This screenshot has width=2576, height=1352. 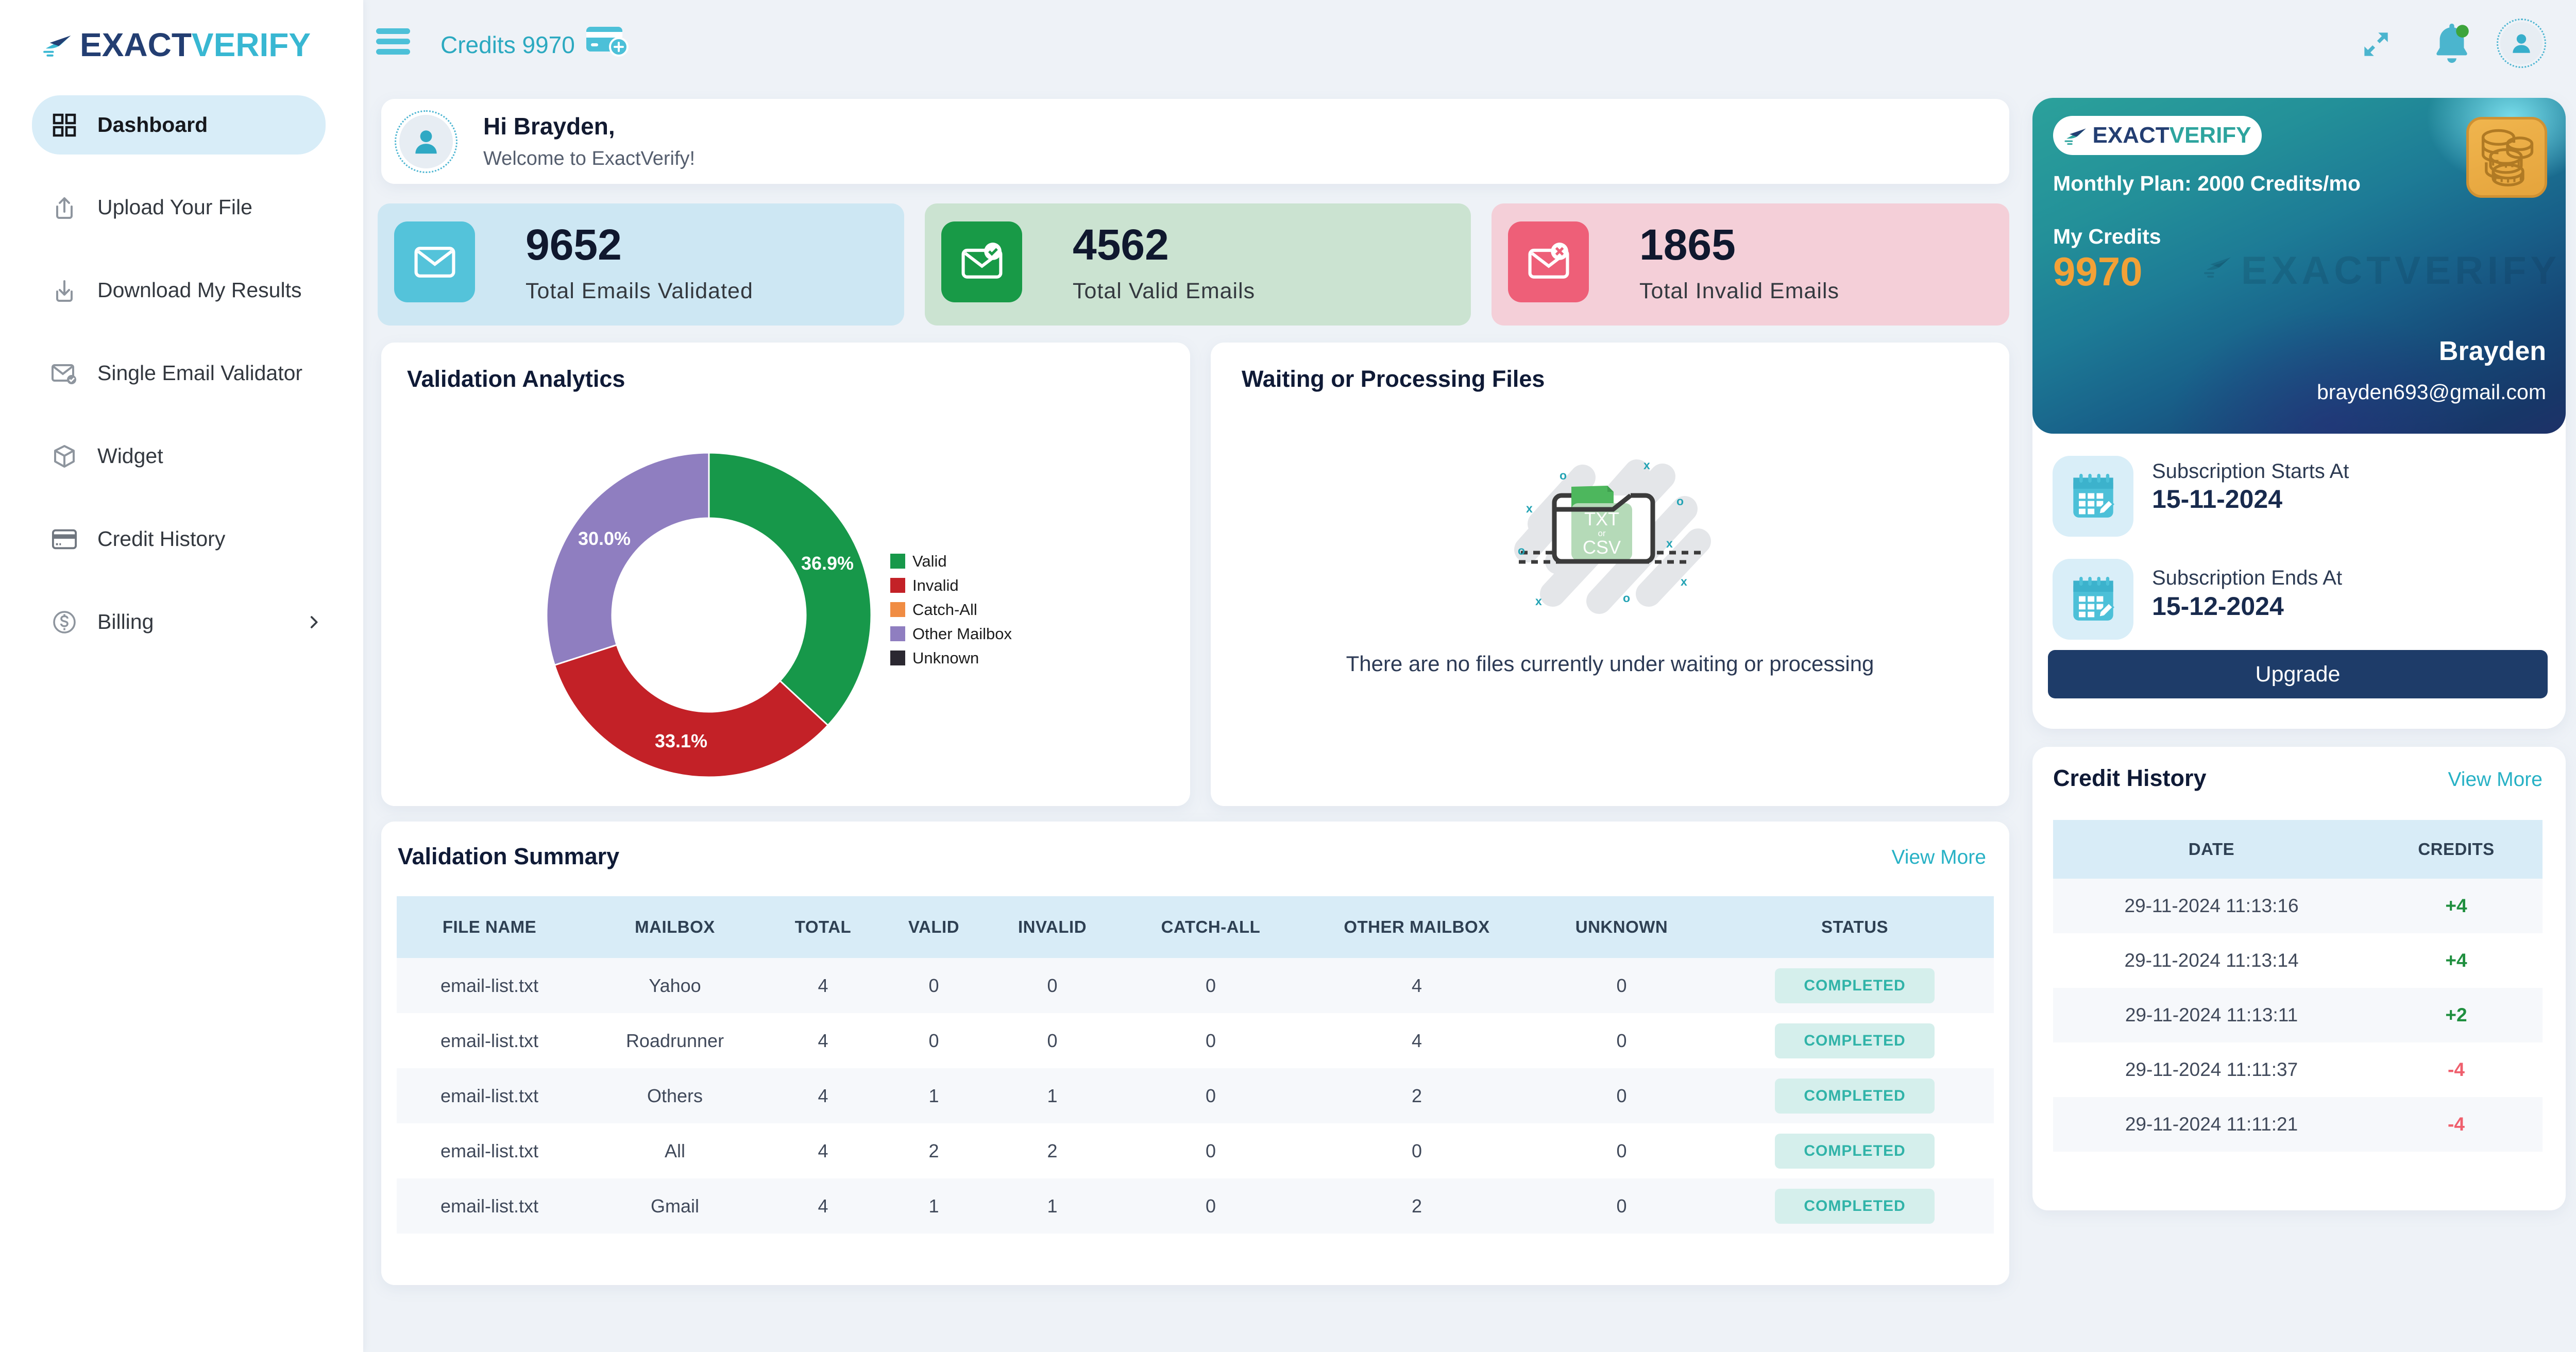 I want to click on svg-text: TXT, so click(x=1602, y=518).